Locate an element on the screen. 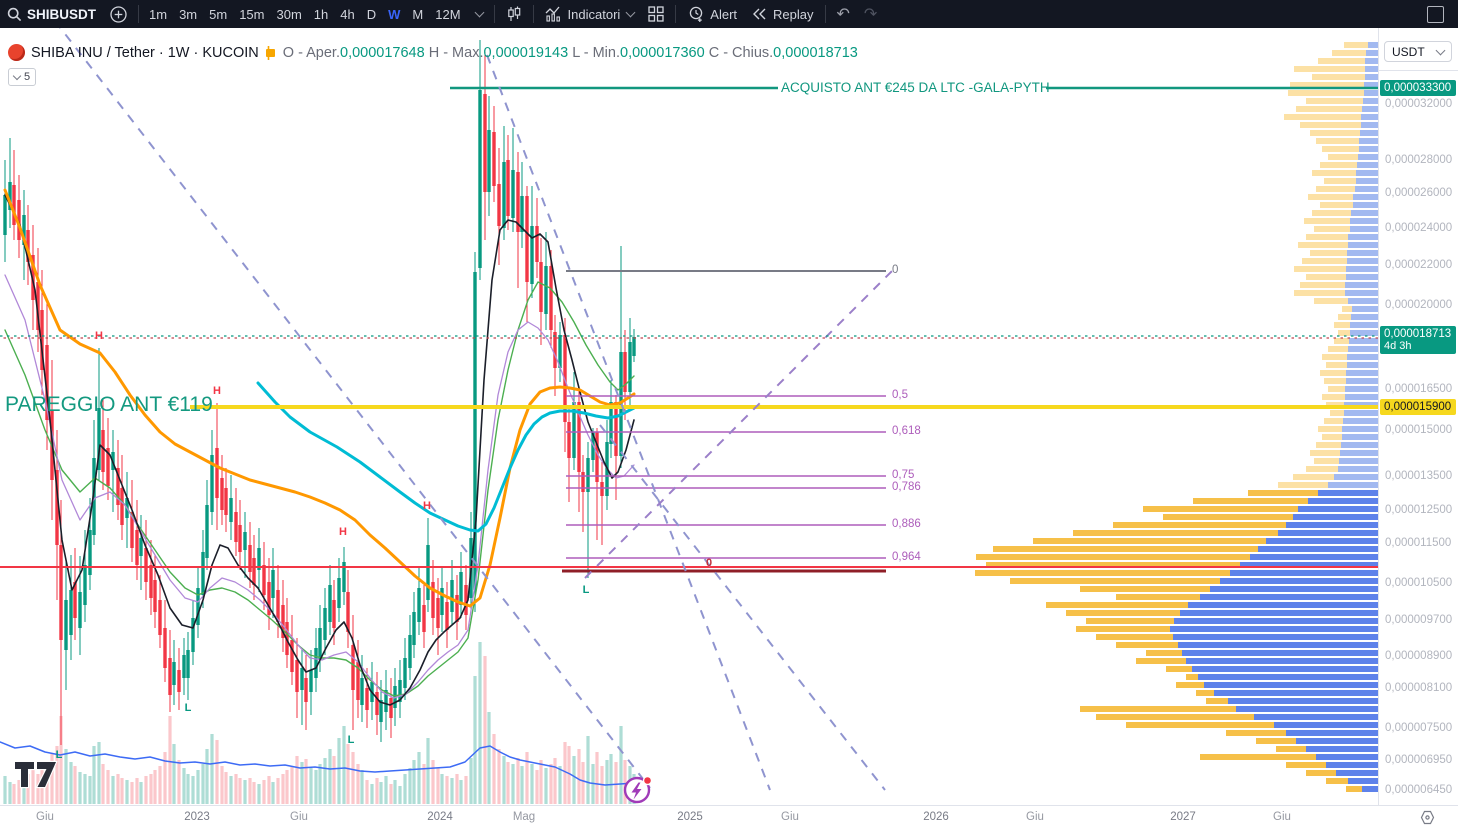 The image size is (1458, 831). pareggio-annotation: PAREGGIO ANT €119 is located at coordinates (109, 404).